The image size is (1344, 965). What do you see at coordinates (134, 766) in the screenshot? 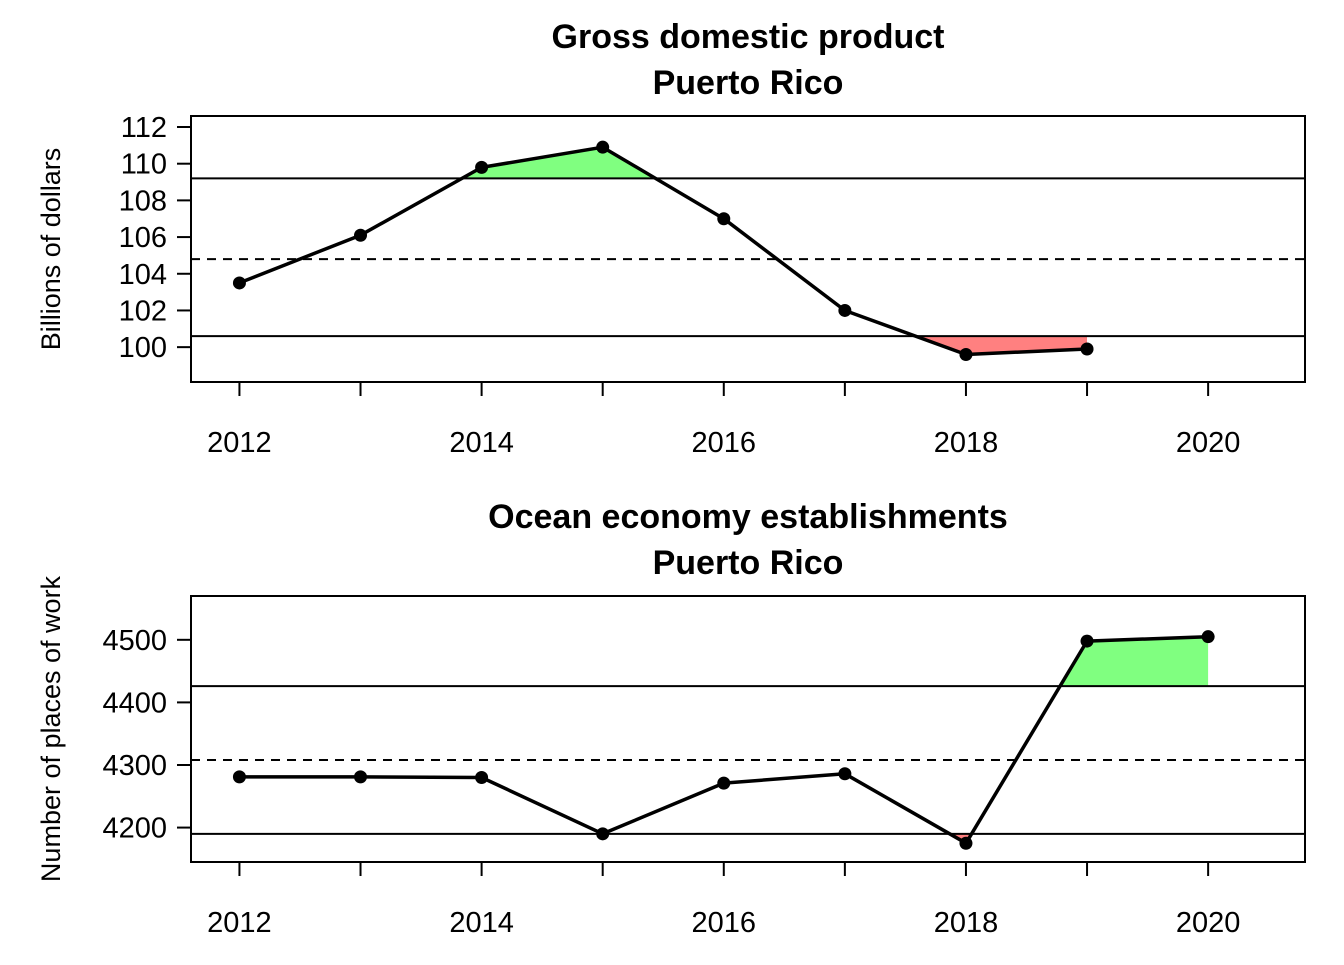
I see `y-tick-label: 4300` at bounding box center [134, 766].